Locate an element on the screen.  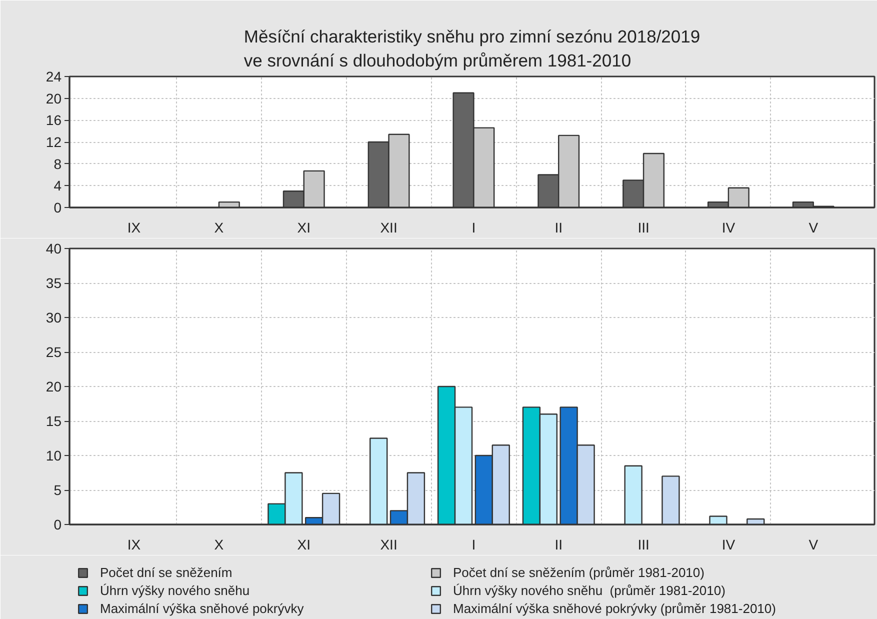
y-tick-label: 8 is located at coordinates (58, 164).